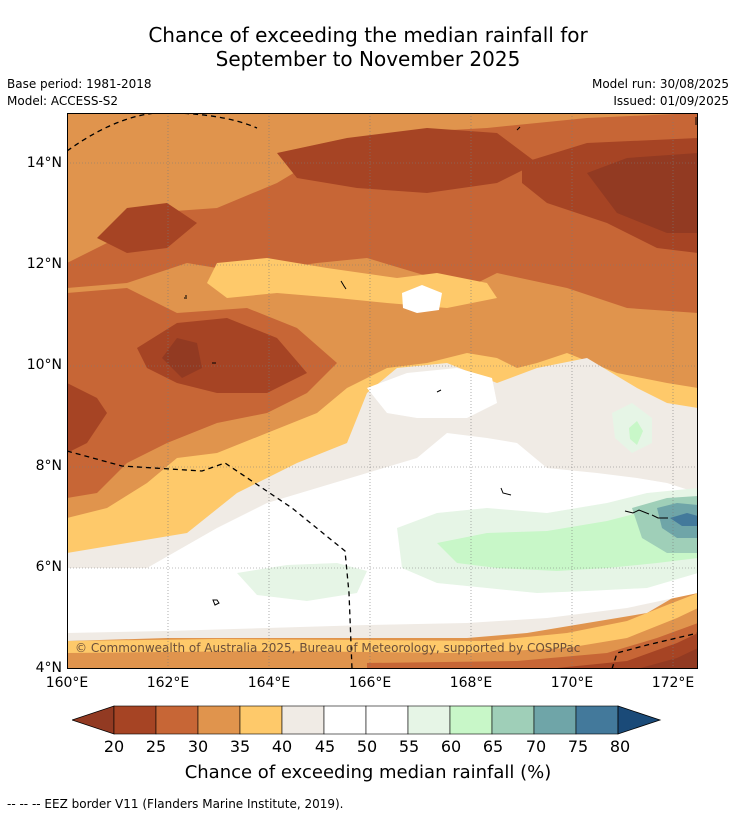  What do you see at coordinates (367, 746) in the screenshot?
I see `colorbar-tick: 50` at bounding box center [367, 746].